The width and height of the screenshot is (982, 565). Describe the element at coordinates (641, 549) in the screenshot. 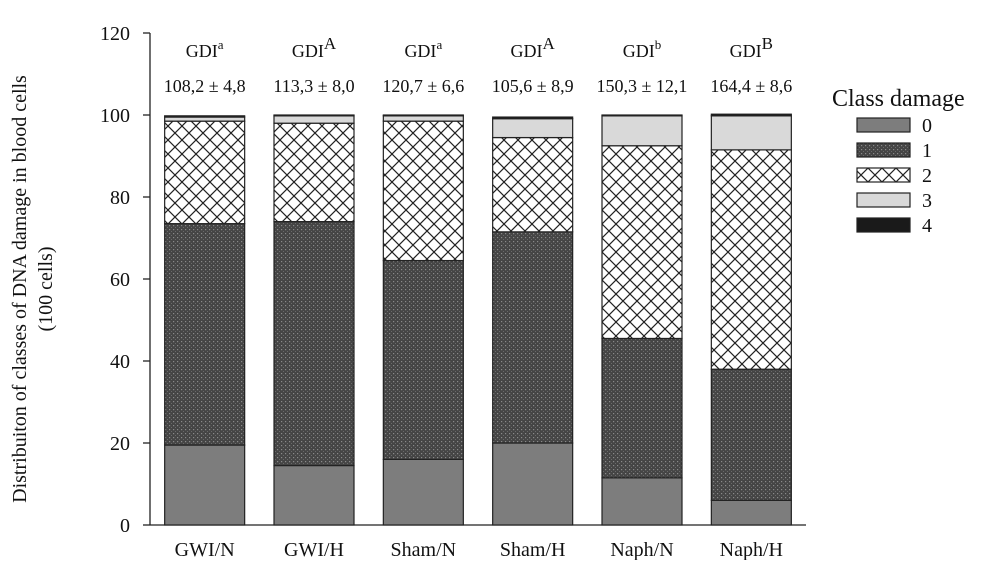

I see `x-tick-label: Naph/N` at that location.